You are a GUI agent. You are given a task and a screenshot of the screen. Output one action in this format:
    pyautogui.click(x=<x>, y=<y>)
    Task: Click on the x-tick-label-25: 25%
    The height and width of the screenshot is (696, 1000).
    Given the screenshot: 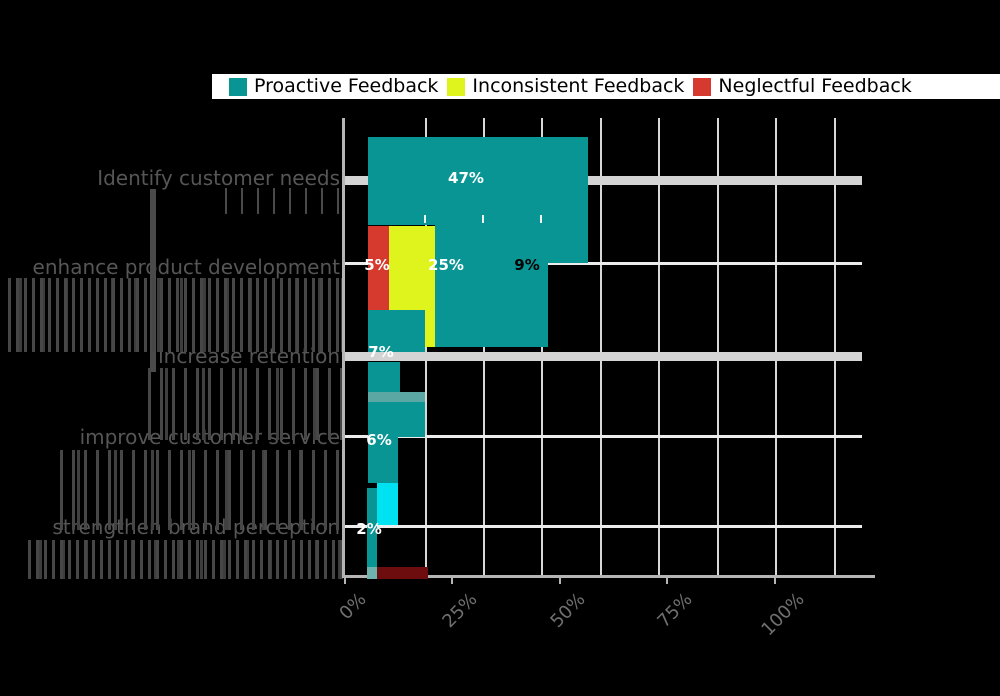 What is the action you would take?
    pyautogui.click(x=460, y=610)
    